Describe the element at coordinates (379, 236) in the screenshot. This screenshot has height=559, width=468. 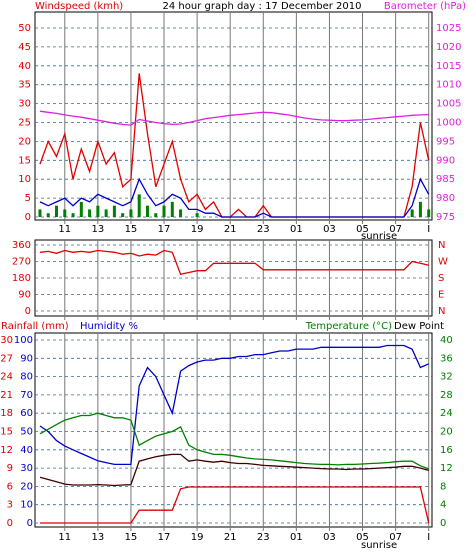
I see `sunrise-label: sunrise` at that location.